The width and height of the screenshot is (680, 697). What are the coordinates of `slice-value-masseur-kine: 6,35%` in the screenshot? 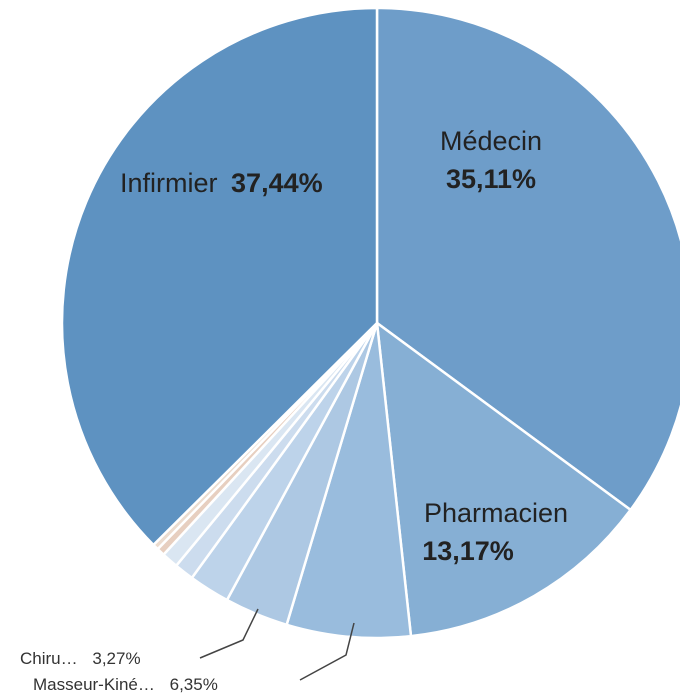 It's located at (194, 684).